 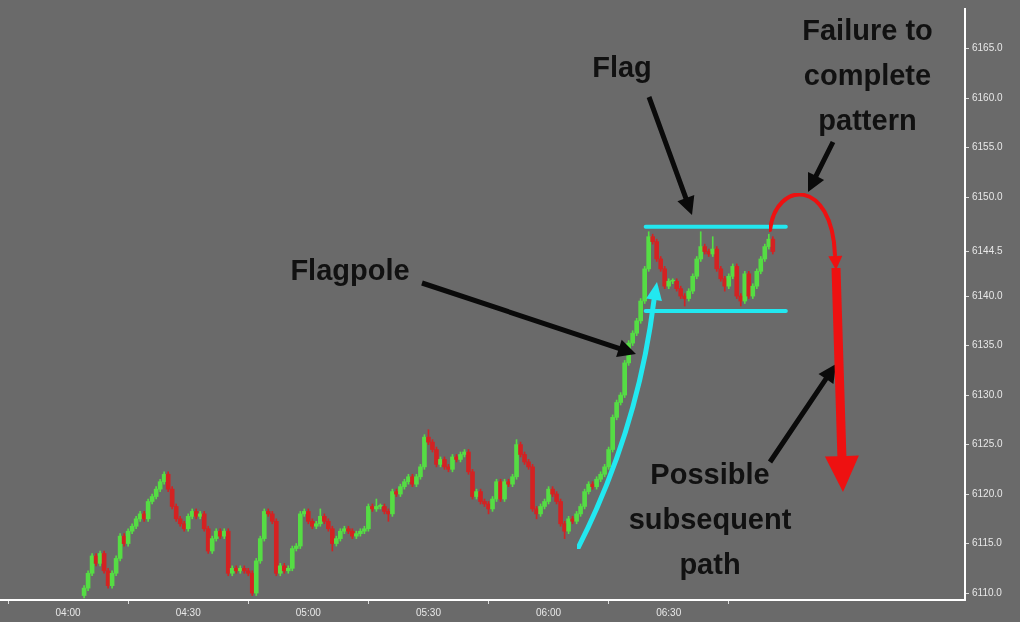 I want to click on y-tick-label: 6110.0, so click(x=987, y=592).